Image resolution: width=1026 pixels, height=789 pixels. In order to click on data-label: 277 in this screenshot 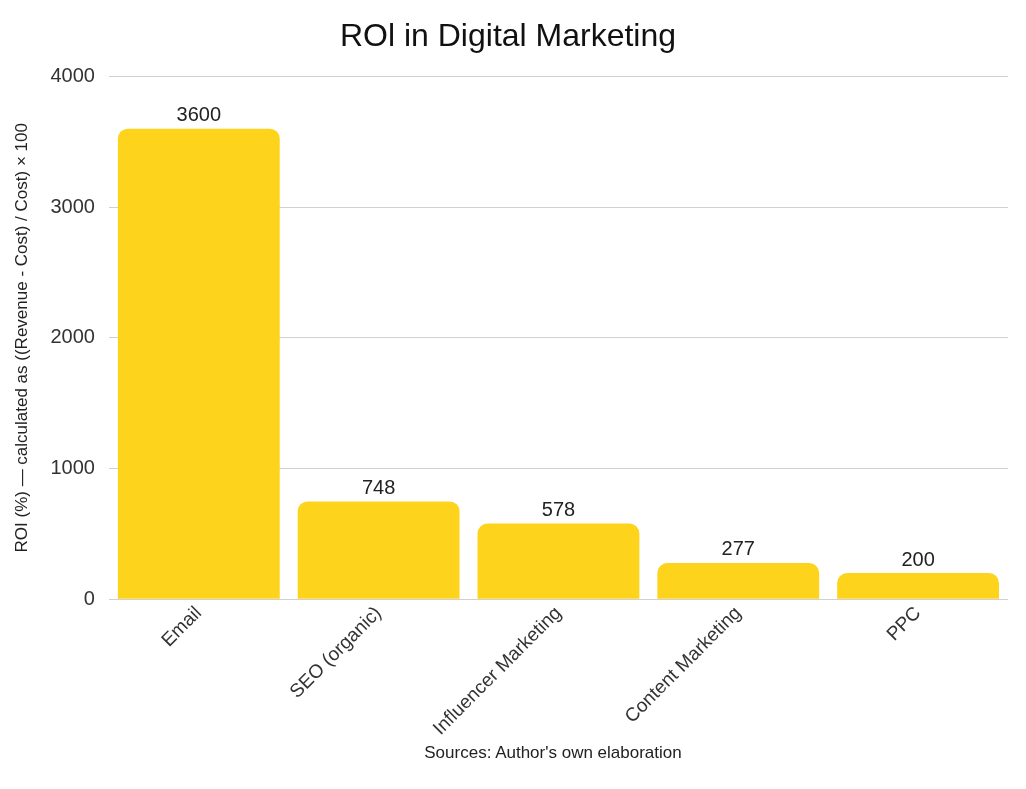, I will do `click(738, 548)`.